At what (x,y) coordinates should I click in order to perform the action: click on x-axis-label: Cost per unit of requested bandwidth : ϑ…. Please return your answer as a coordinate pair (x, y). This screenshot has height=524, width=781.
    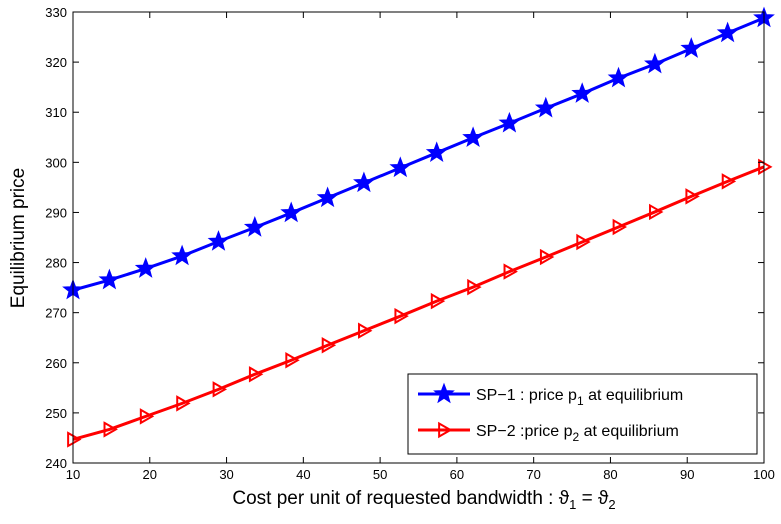
    Looking at the image, I should click on (423, 500).